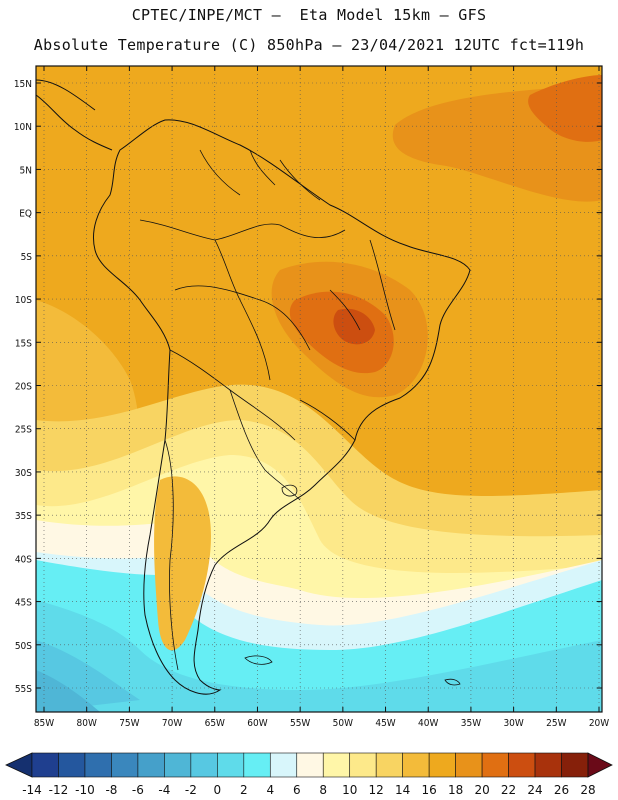 The image size is (618, 800). I want to click on colorbar-under-arrow, so click(19, 765).